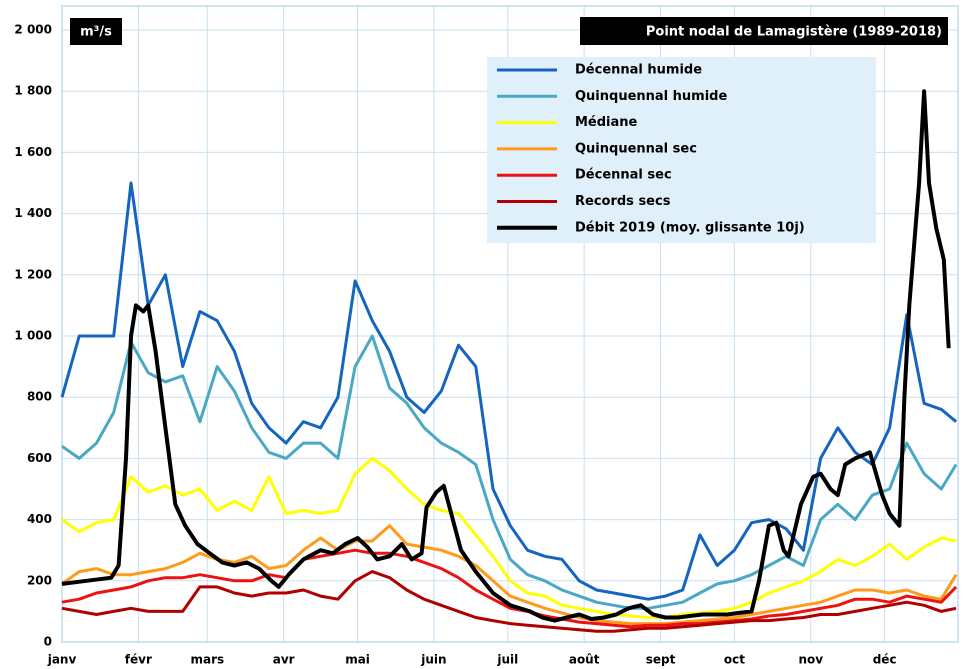 This screenshot has width=964, height=669. I want to click on x-tick-label: janv, so click(62, 660).